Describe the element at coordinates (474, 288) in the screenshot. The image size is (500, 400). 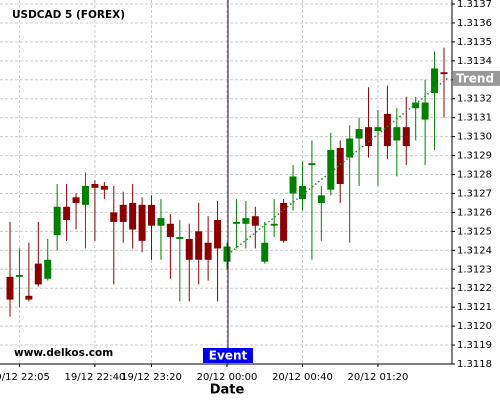
I see `y-tick-label: 1.3122` at that location.